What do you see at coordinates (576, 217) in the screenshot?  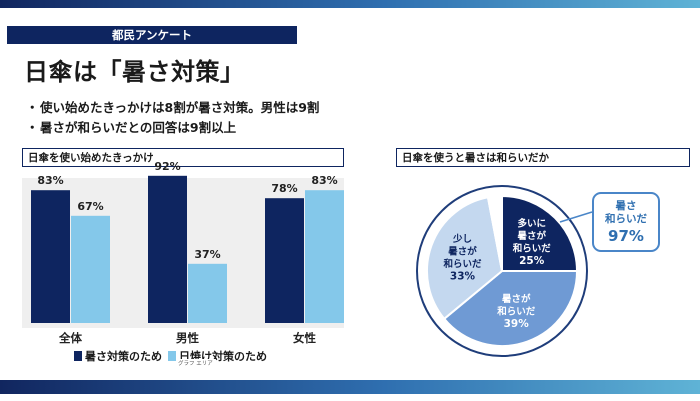 I see `callout-connector` at bounding box center [576, 217].